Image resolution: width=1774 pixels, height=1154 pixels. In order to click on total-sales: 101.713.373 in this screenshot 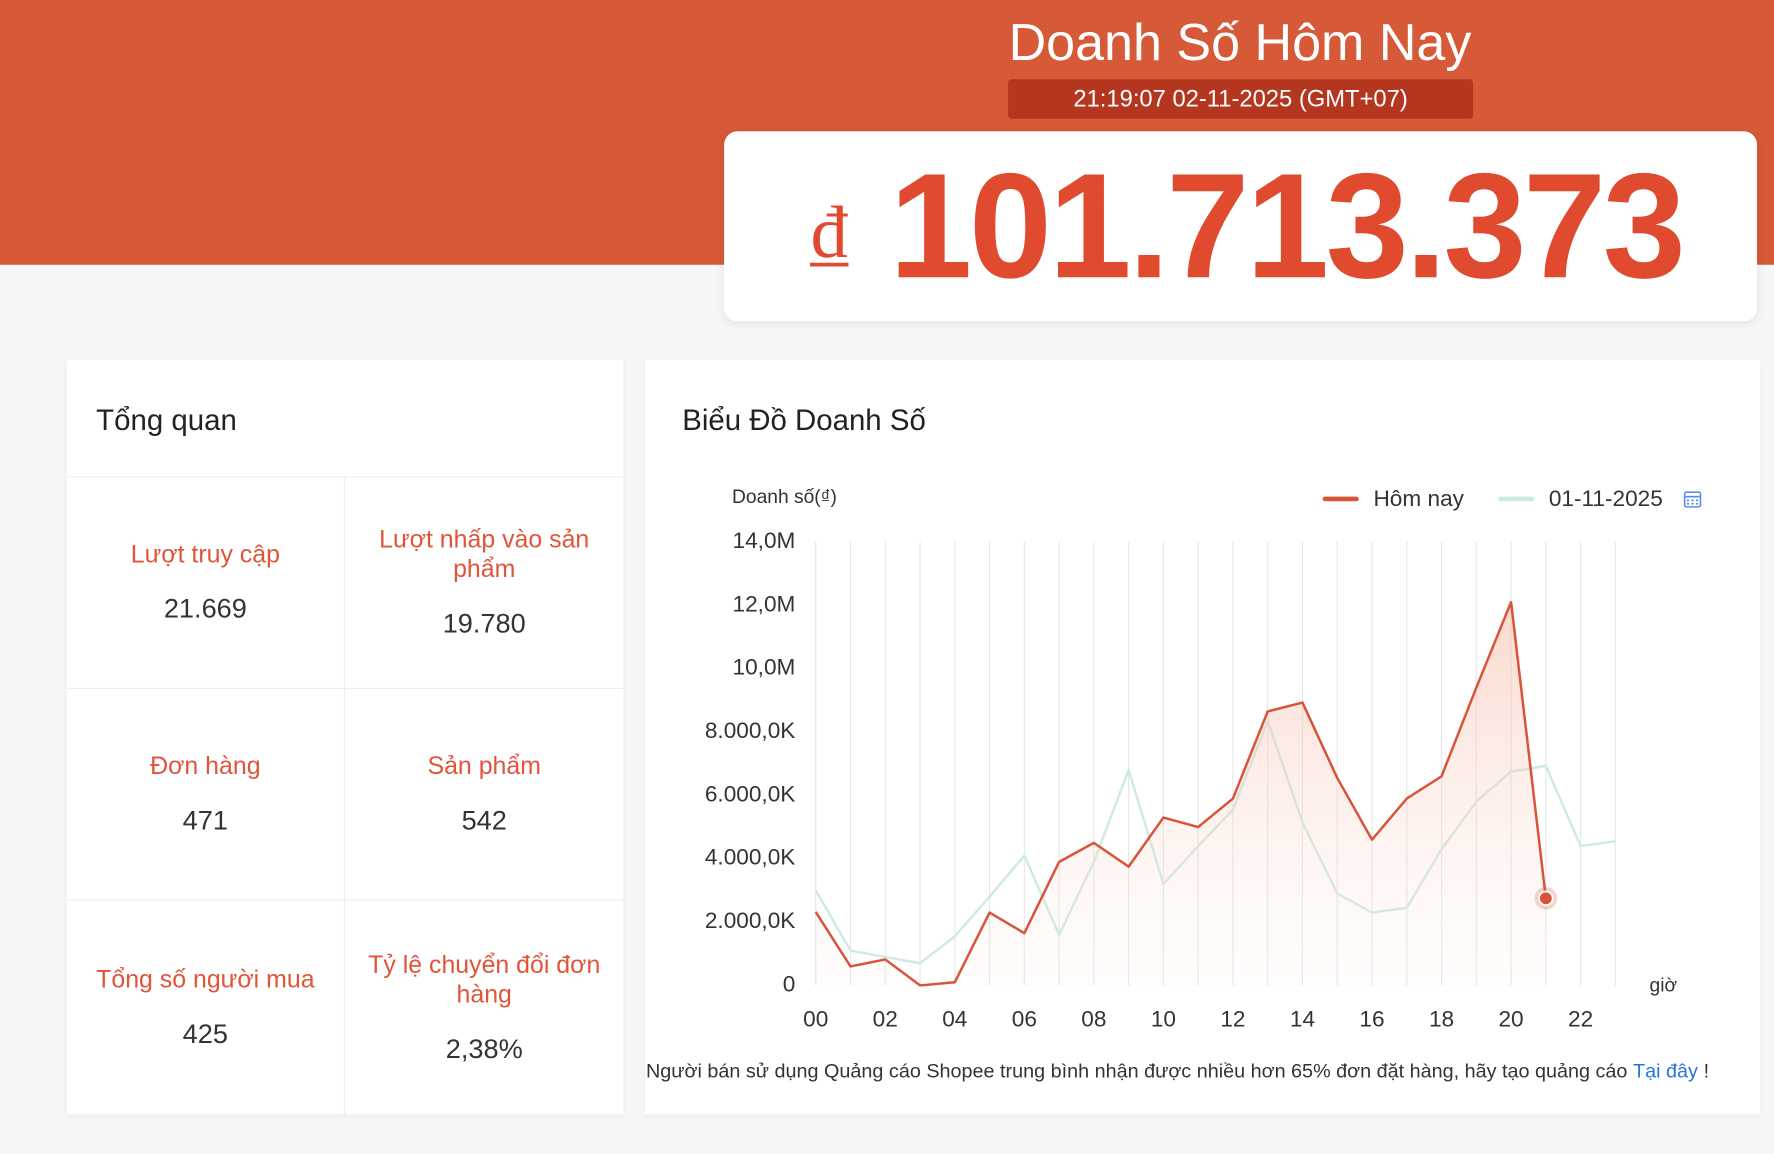, I will do `click(1287, 225)`.